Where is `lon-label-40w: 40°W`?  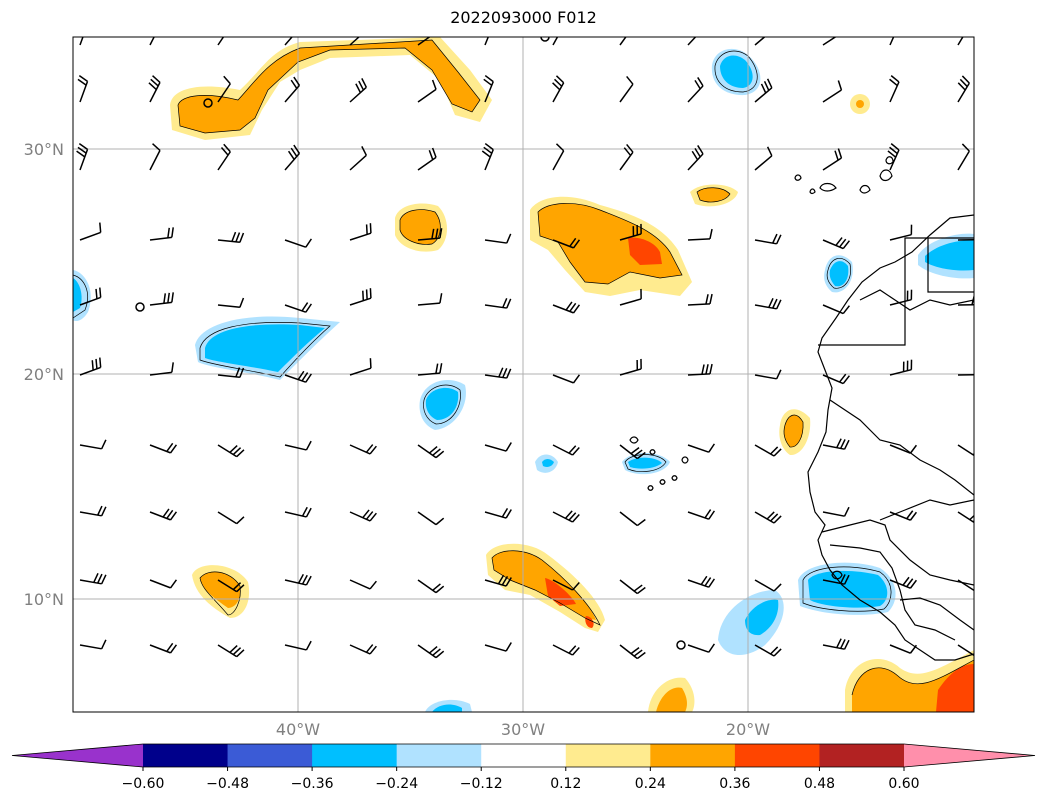 lon-label-40w: 40°W is located at coordinates (298, 729).